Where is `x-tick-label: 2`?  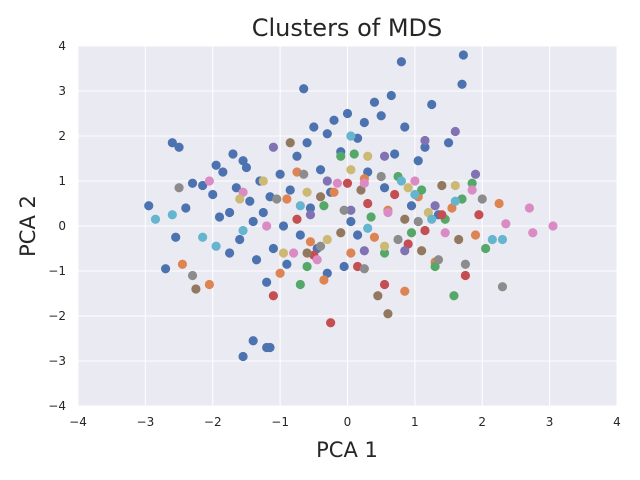
x-tick-label: 2 is located at coordinates (482, 422).